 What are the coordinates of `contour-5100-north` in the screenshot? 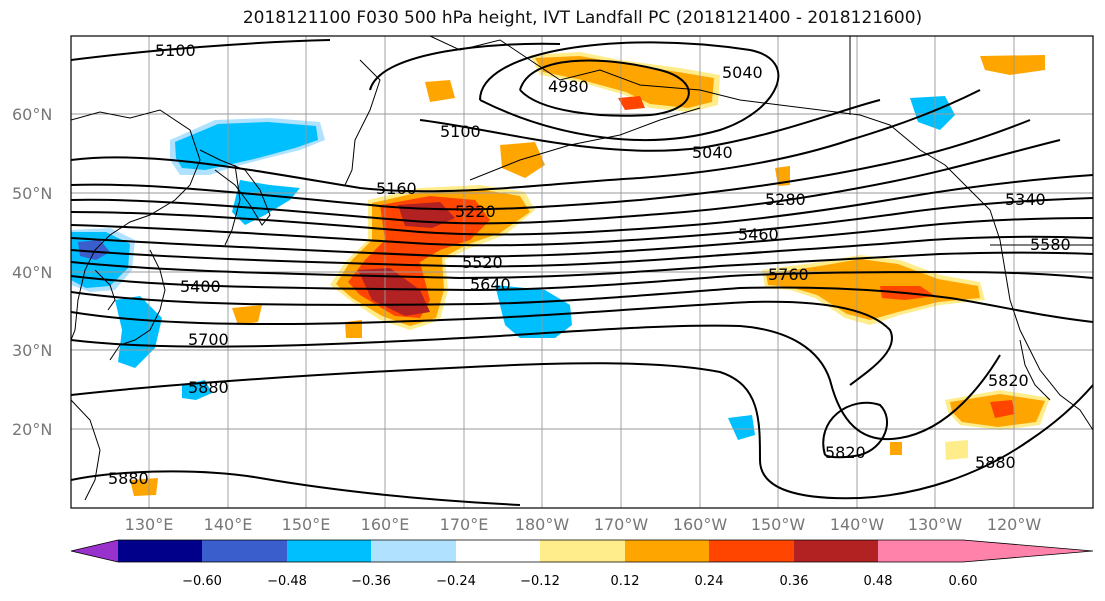 It's located at (201, 50).